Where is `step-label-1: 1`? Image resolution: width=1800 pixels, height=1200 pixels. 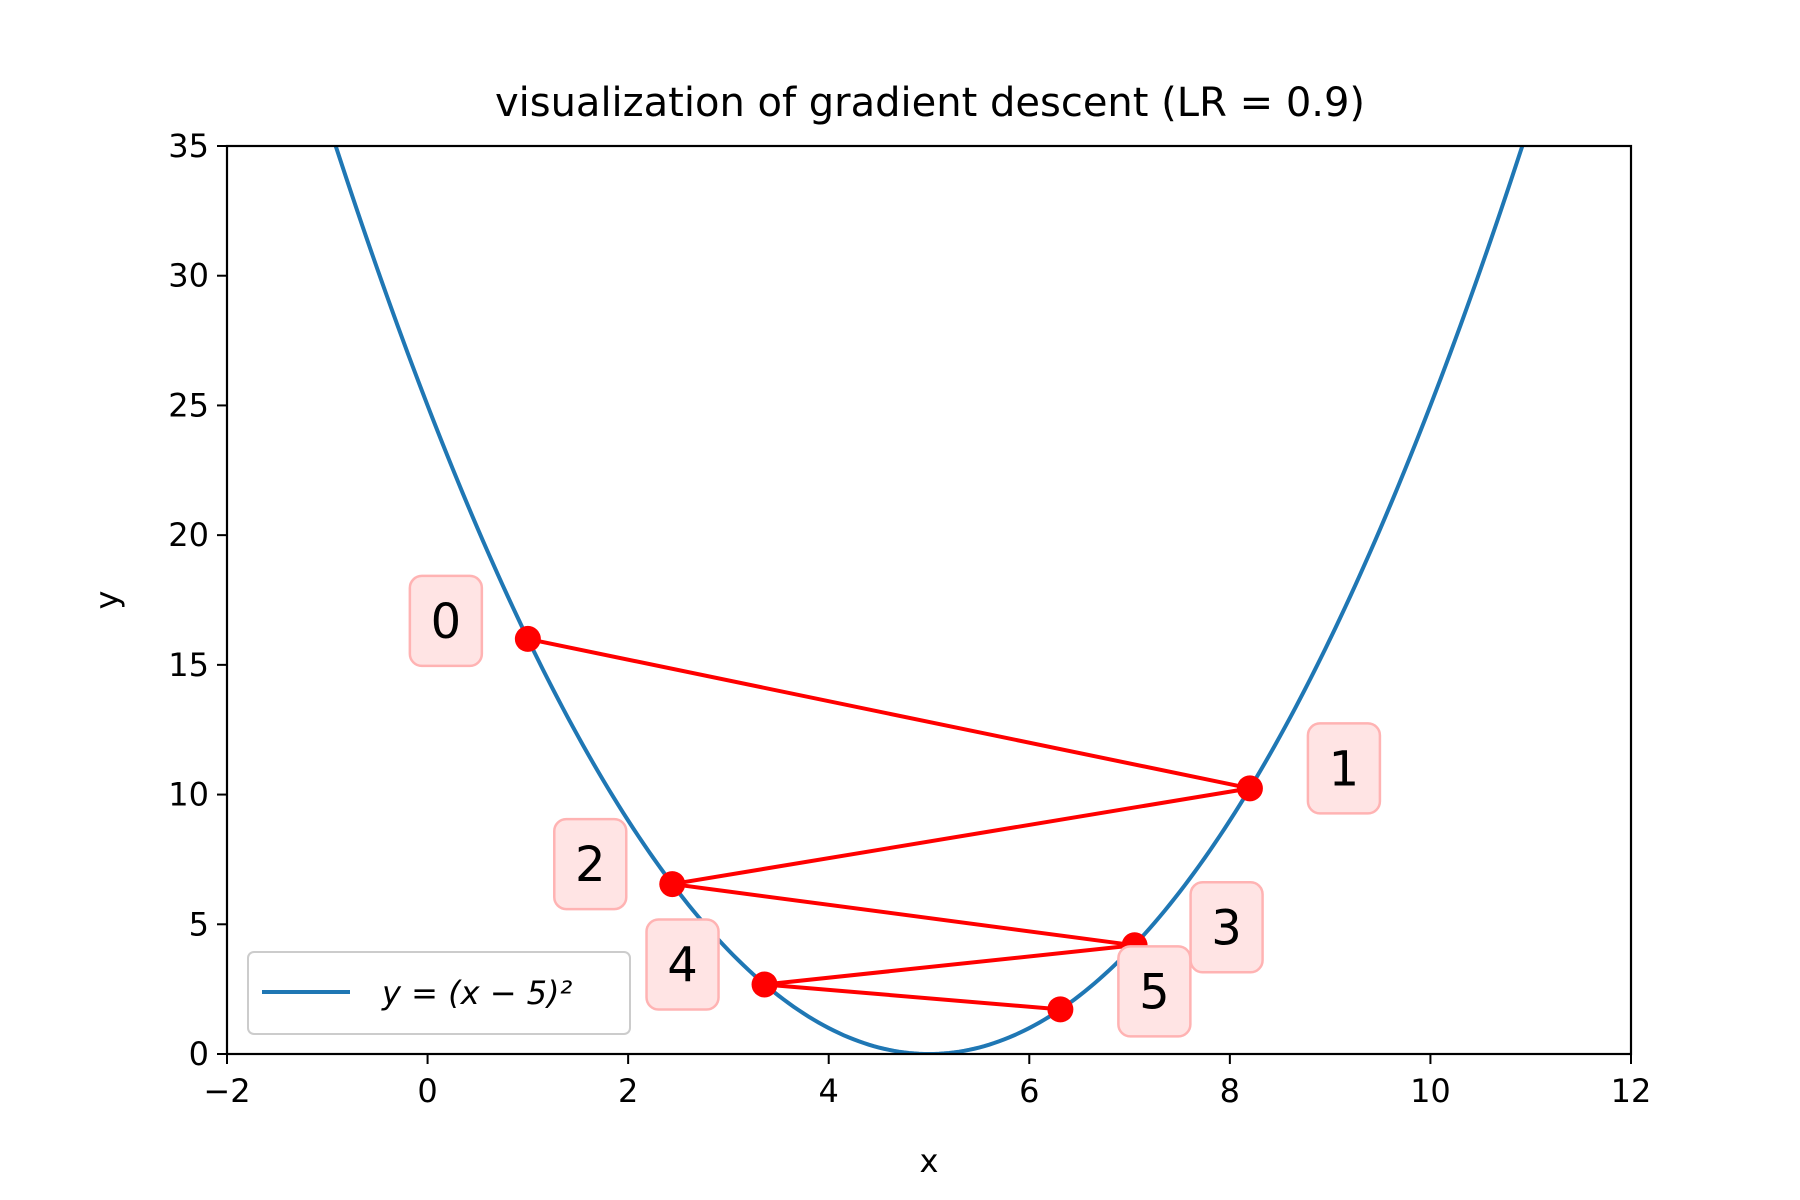
step-label-1: 1 is located at coordinates (1344, 769).